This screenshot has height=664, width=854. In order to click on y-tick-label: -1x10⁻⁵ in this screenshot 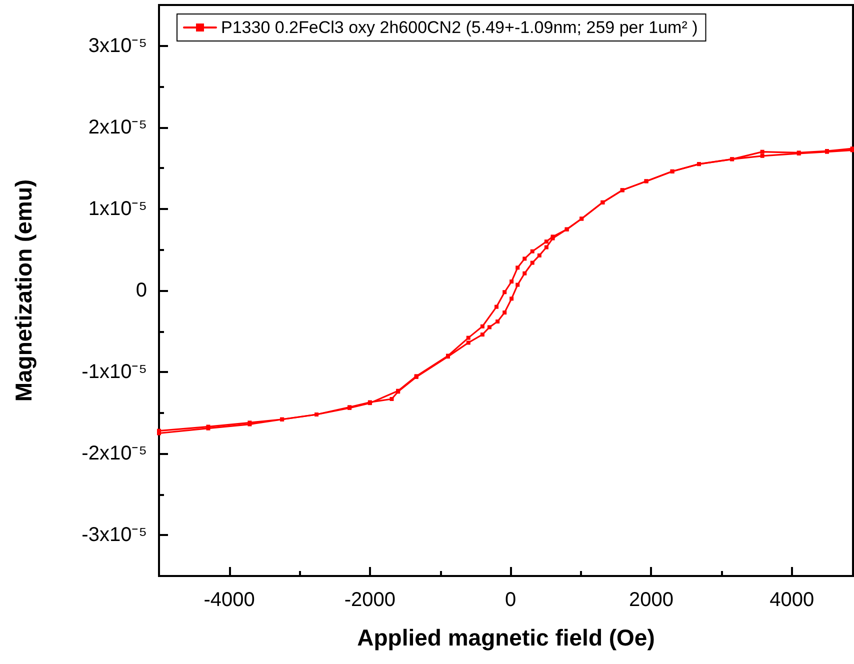, I will do `click(114, 372)`.